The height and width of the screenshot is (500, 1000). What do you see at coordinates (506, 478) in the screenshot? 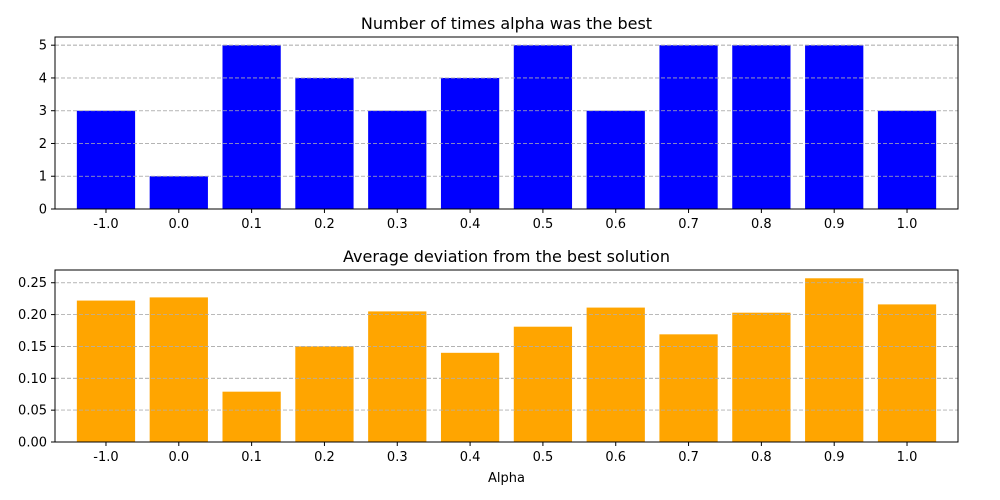
I see `x-axis-label: Alpha` at bounding box center [506, 478].